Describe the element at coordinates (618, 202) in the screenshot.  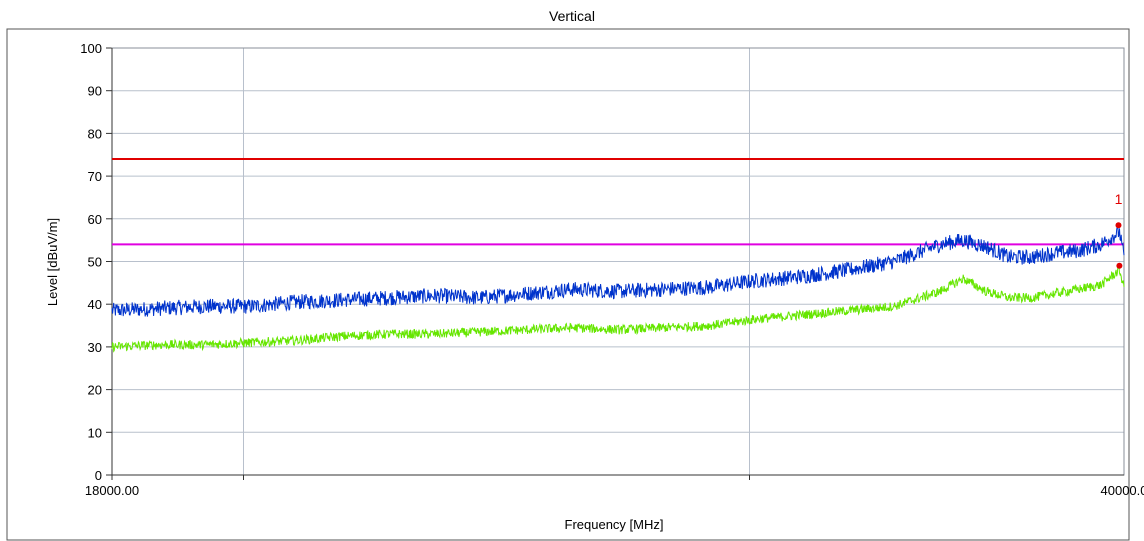
I see `limit-lines` at that location.